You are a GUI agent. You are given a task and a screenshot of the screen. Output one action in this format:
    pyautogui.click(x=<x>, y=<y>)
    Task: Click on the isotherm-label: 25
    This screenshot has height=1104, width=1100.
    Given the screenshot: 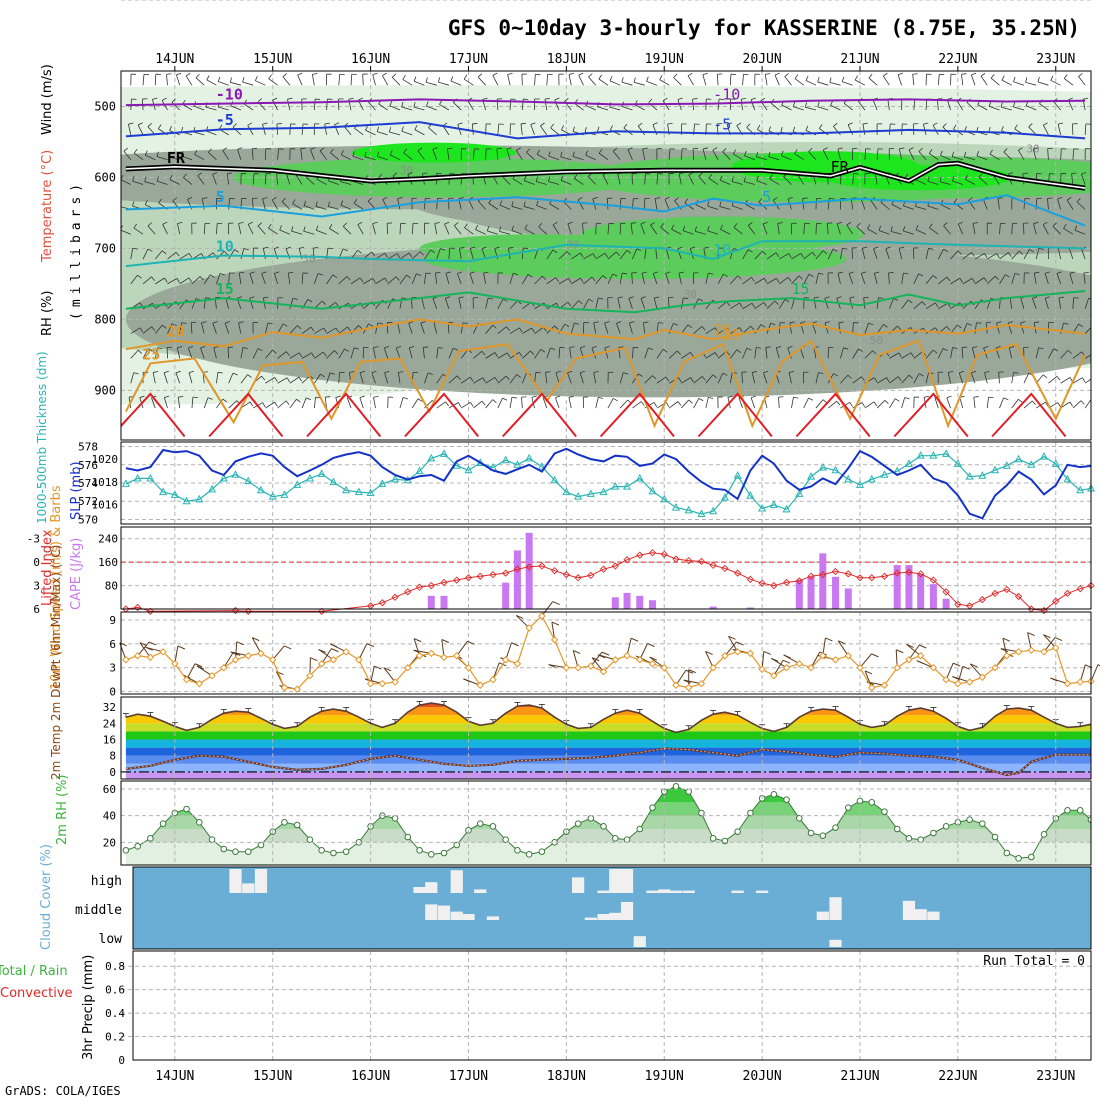 What is the action you would take?
    pyautogui.click(x=151, y=354)
    